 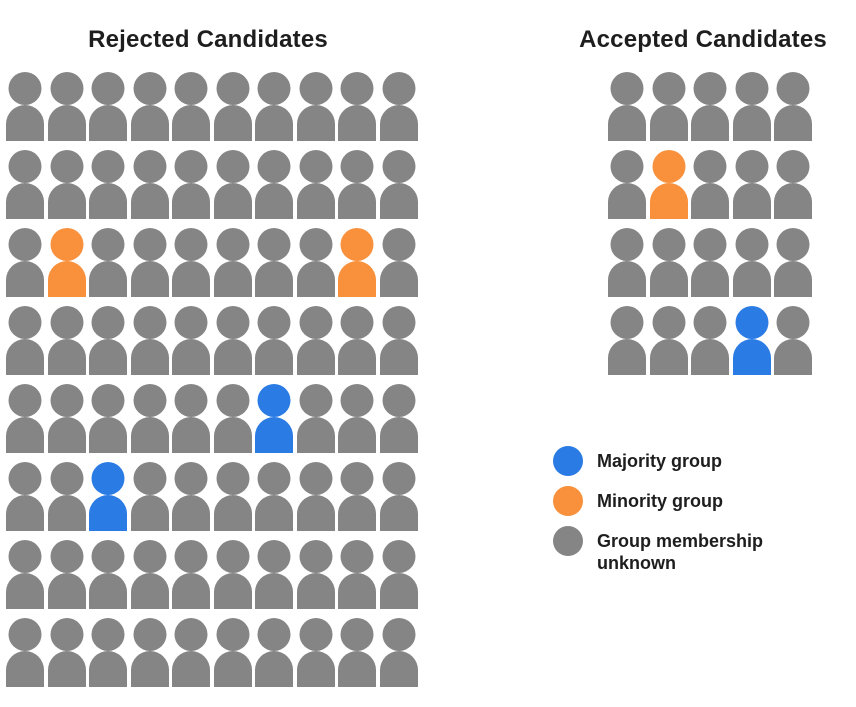 What do you see at coordinates (710, 223) in the screenshot?
I see `accepted-candidates-grid` at bounding box center [710, 223].